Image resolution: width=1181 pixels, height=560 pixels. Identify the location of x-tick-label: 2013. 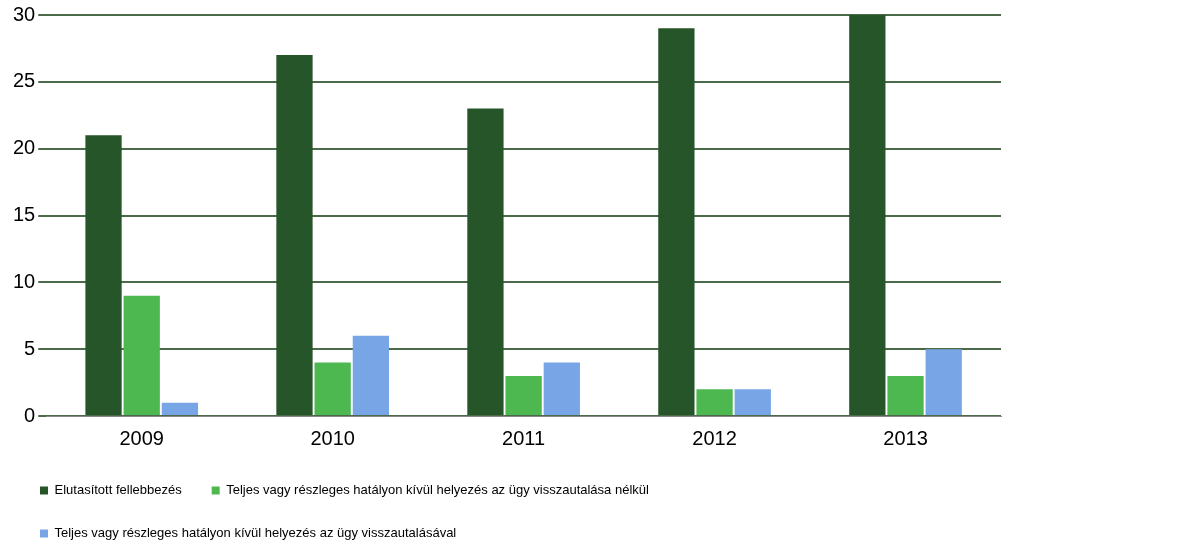
(905, 437).